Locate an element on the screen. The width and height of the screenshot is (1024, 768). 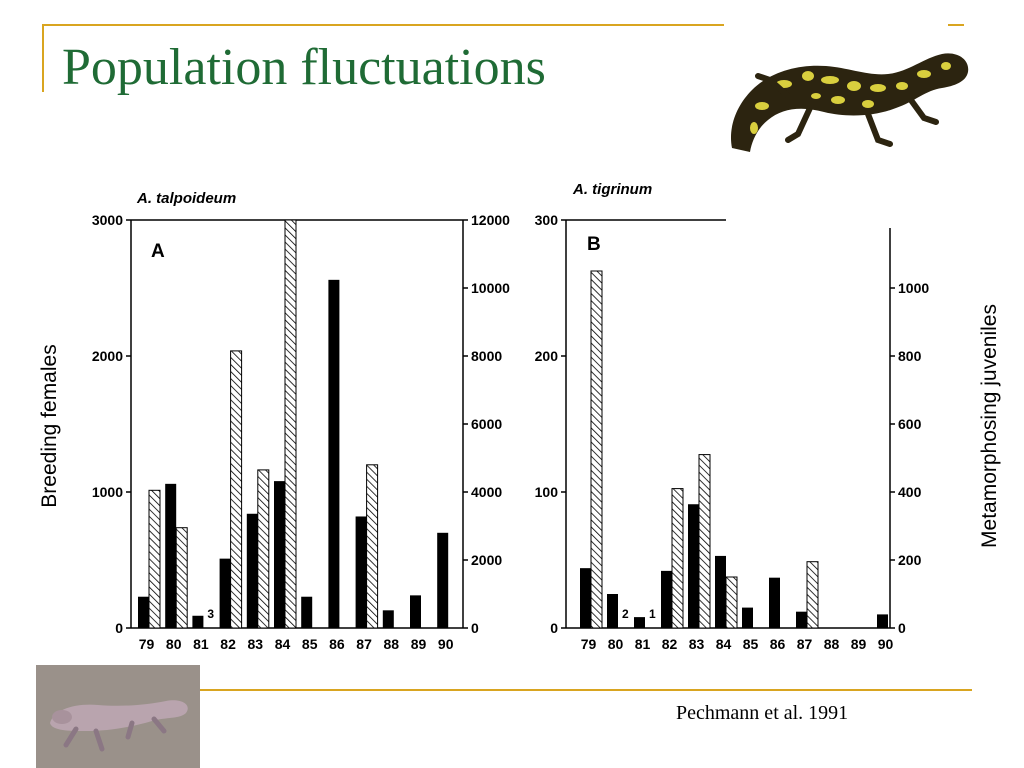
citation: Pechmann et al. 1991 is located at coordinates (762, 713).